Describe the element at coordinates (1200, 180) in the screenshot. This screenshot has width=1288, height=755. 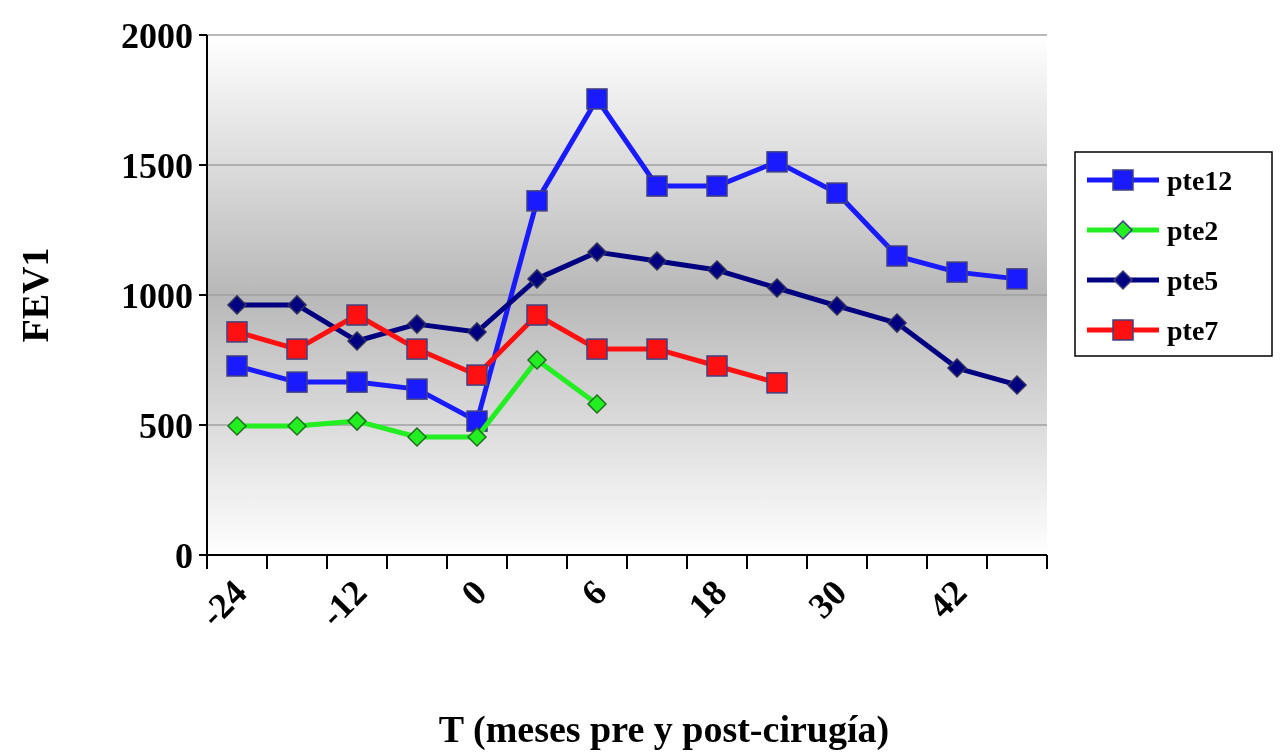
I see `legend-label: pte12` at that location.